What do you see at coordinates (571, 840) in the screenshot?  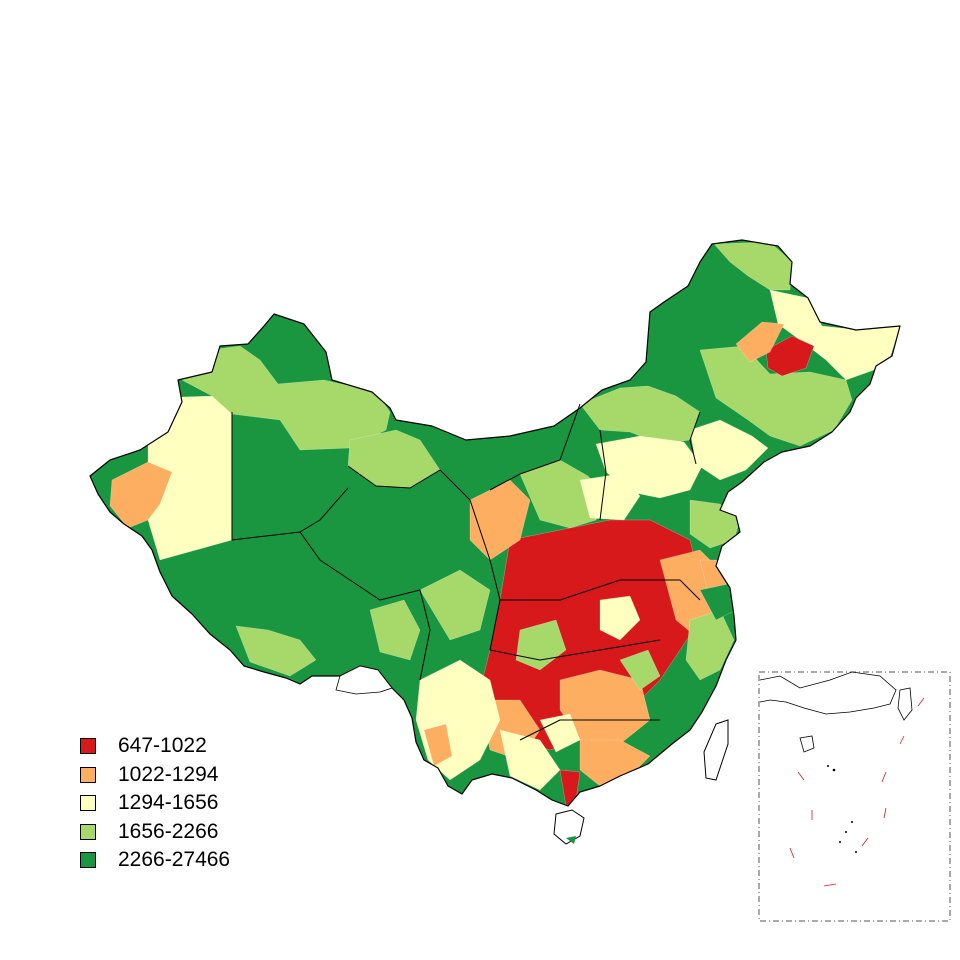 I see `hainan-fill` at bounding box center [571, 840].